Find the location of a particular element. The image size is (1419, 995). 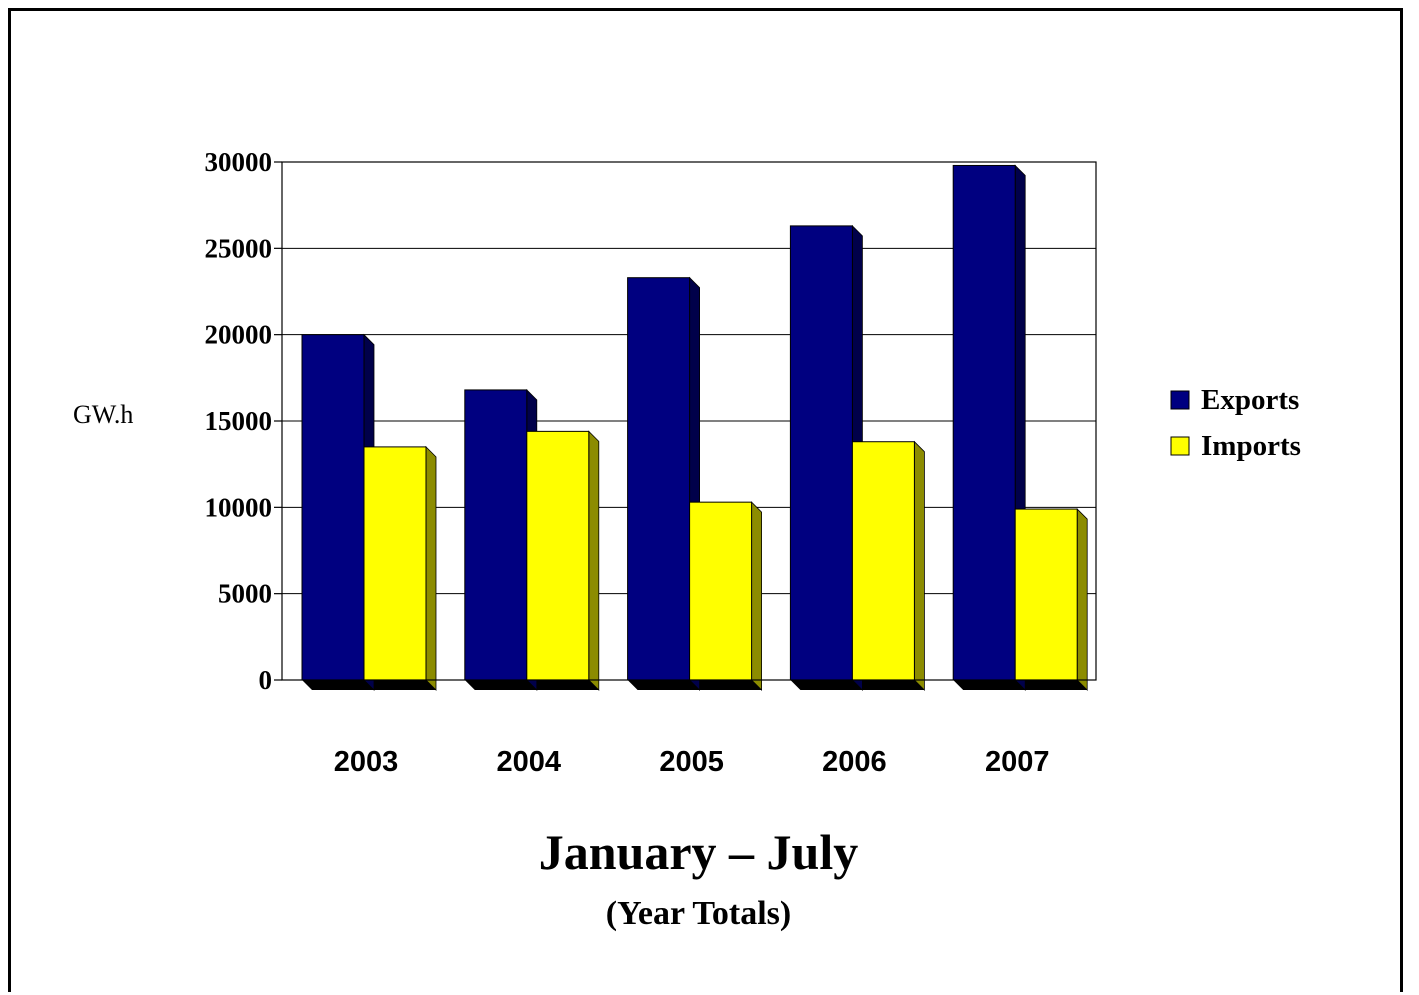

y-tick-label: 15000 is located at coordinates (239, 421).